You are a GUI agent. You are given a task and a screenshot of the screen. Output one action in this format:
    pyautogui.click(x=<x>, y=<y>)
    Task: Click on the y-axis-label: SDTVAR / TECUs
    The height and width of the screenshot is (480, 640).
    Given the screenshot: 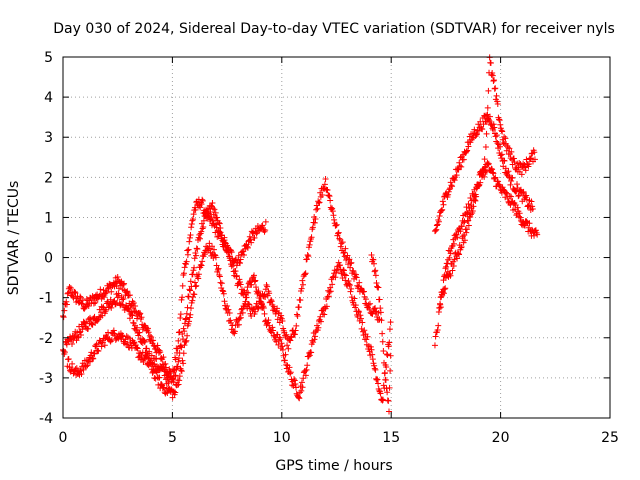 What is the action you would take?
    pyautogui.click(x=14, y=238)
    